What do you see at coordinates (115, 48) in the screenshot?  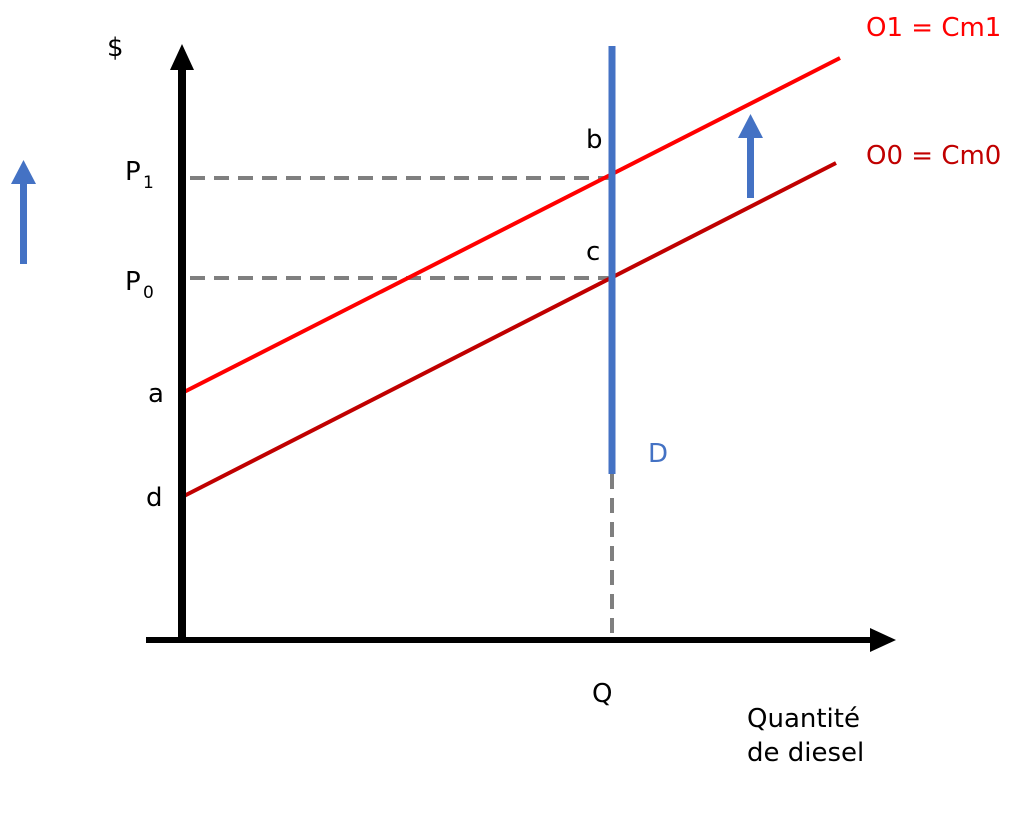 I see `y-axis-label: $` at bounding box center [115, 48].